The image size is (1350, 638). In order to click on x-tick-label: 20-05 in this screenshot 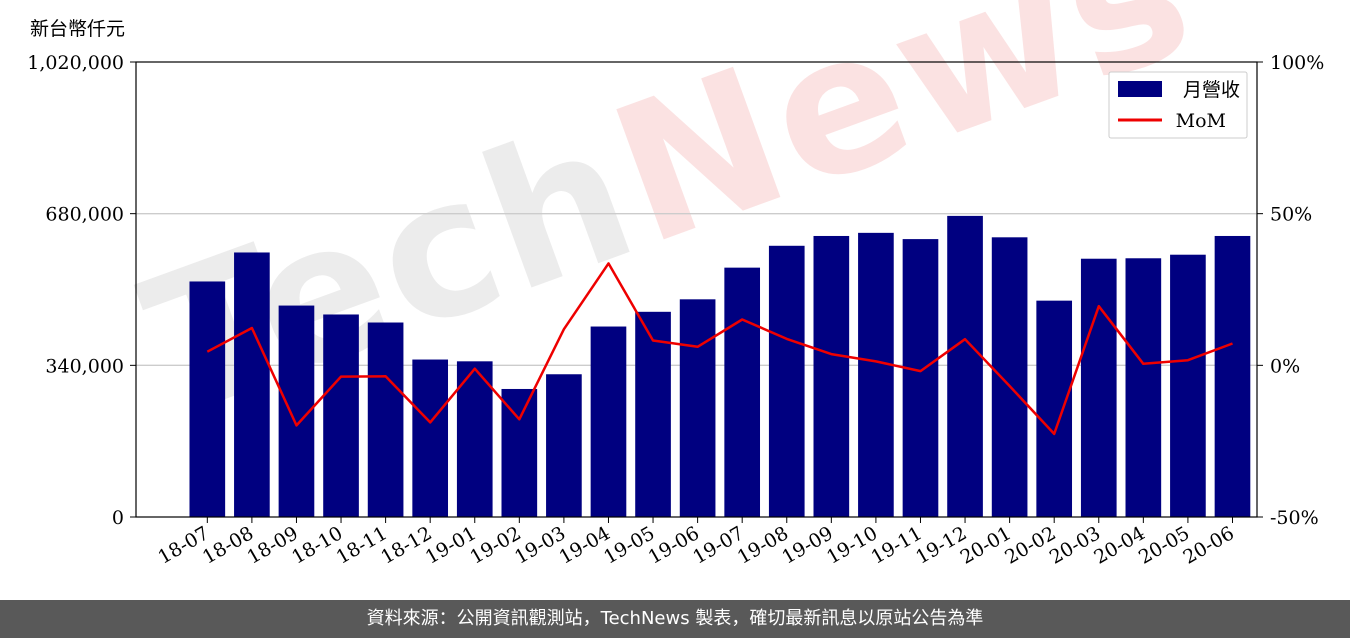, I will do `click(1164, 545)`.